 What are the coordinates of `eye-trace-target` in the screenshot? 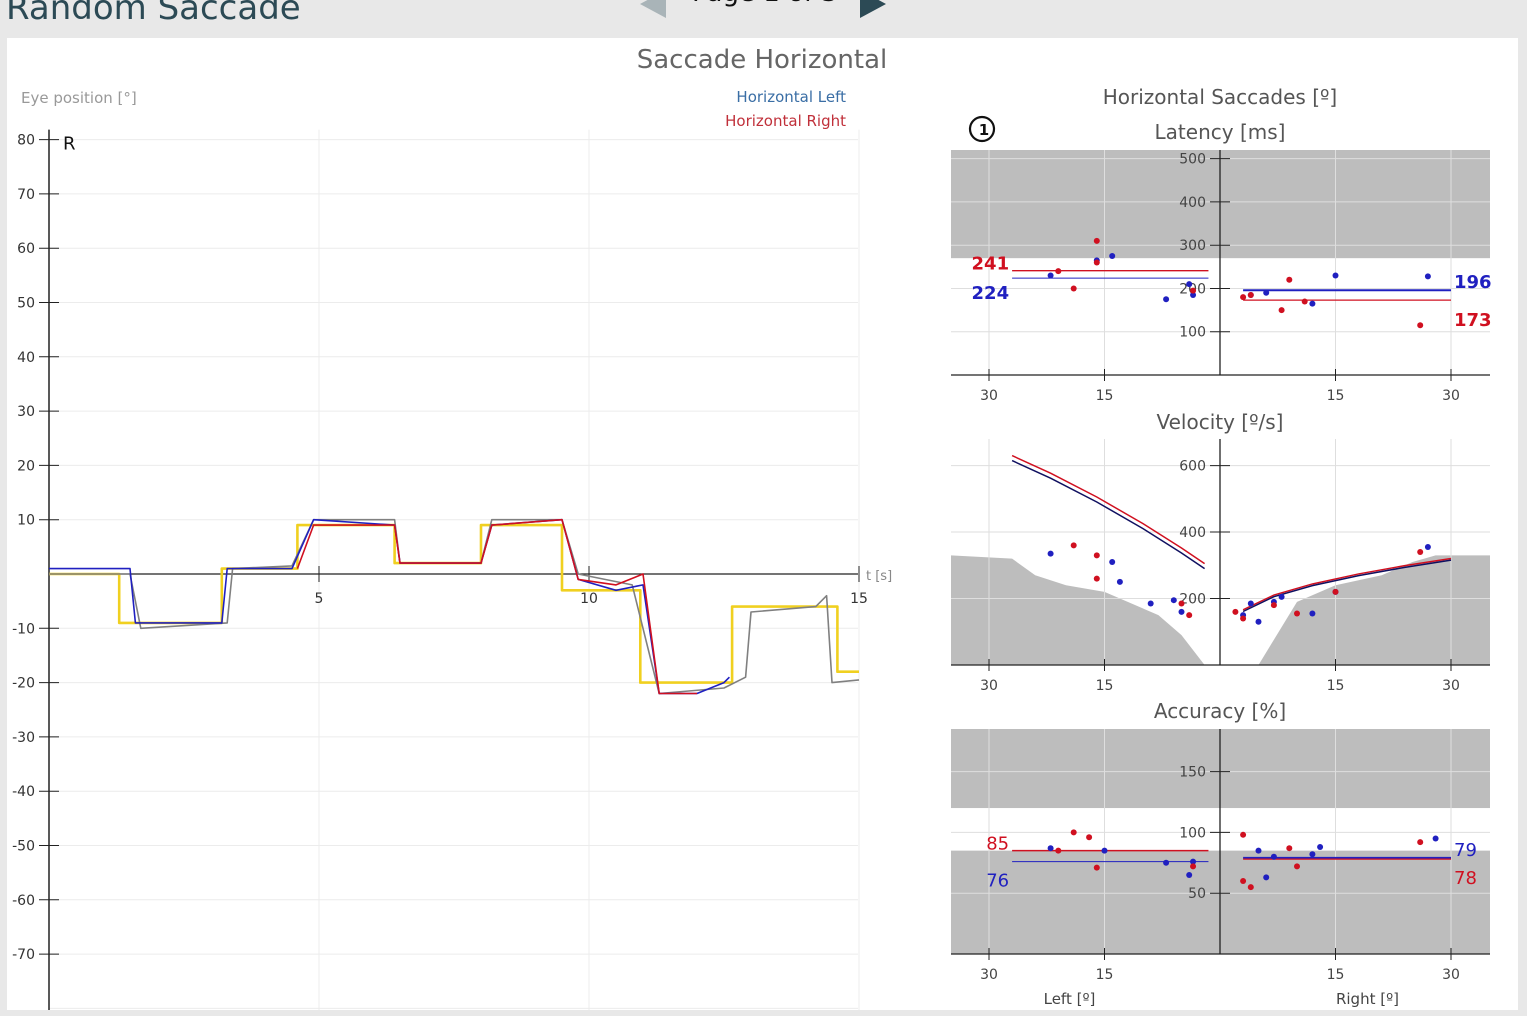 It's located at (454, 603).